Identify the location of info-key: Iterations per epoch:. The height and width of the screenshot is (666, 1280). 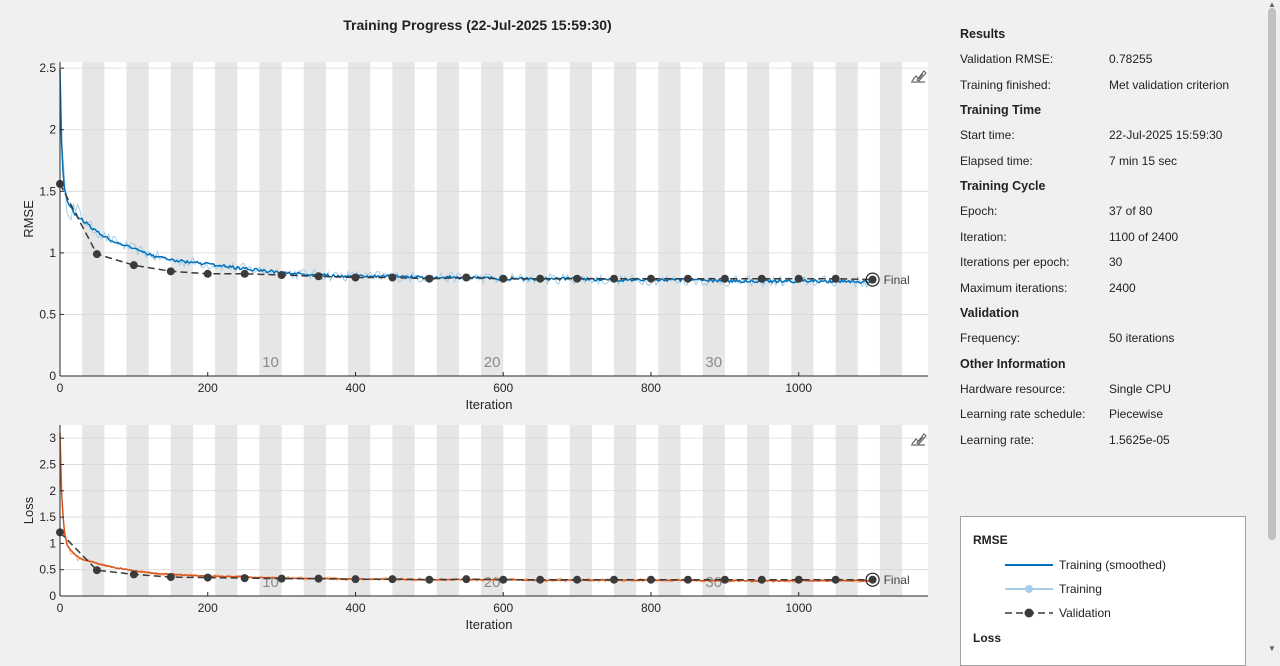
(1015, 262).